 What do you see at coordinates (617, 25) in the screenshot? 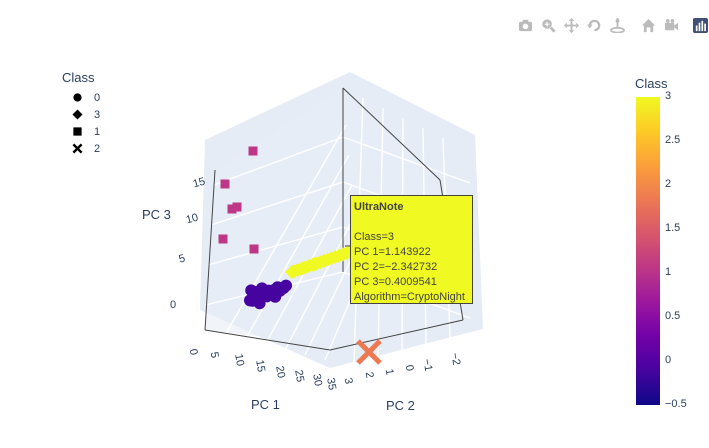
I see `turntable-icon` at bounding box center [617, 25].